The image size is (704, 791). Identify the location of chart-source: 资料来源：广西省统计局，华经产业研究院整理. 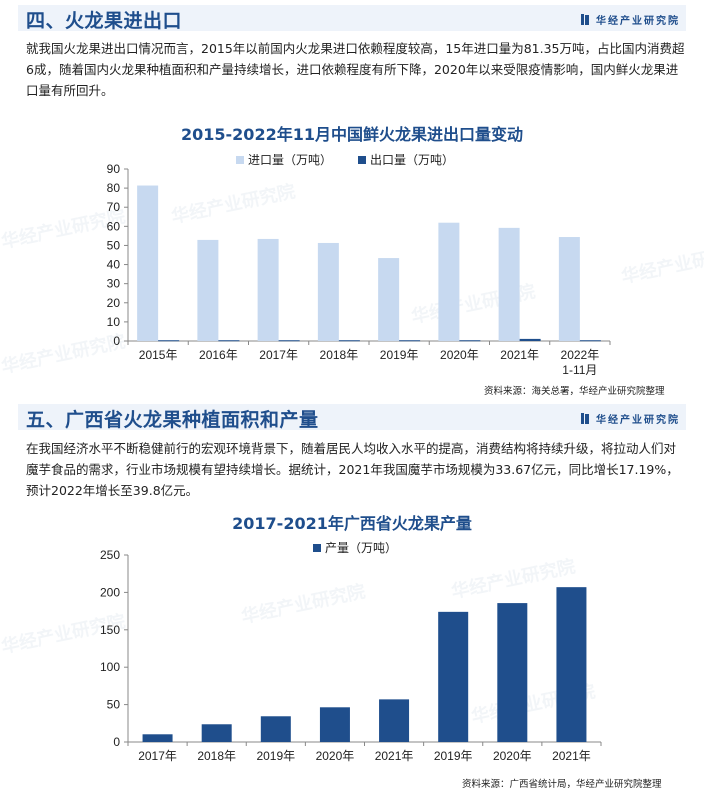
(562, 784).